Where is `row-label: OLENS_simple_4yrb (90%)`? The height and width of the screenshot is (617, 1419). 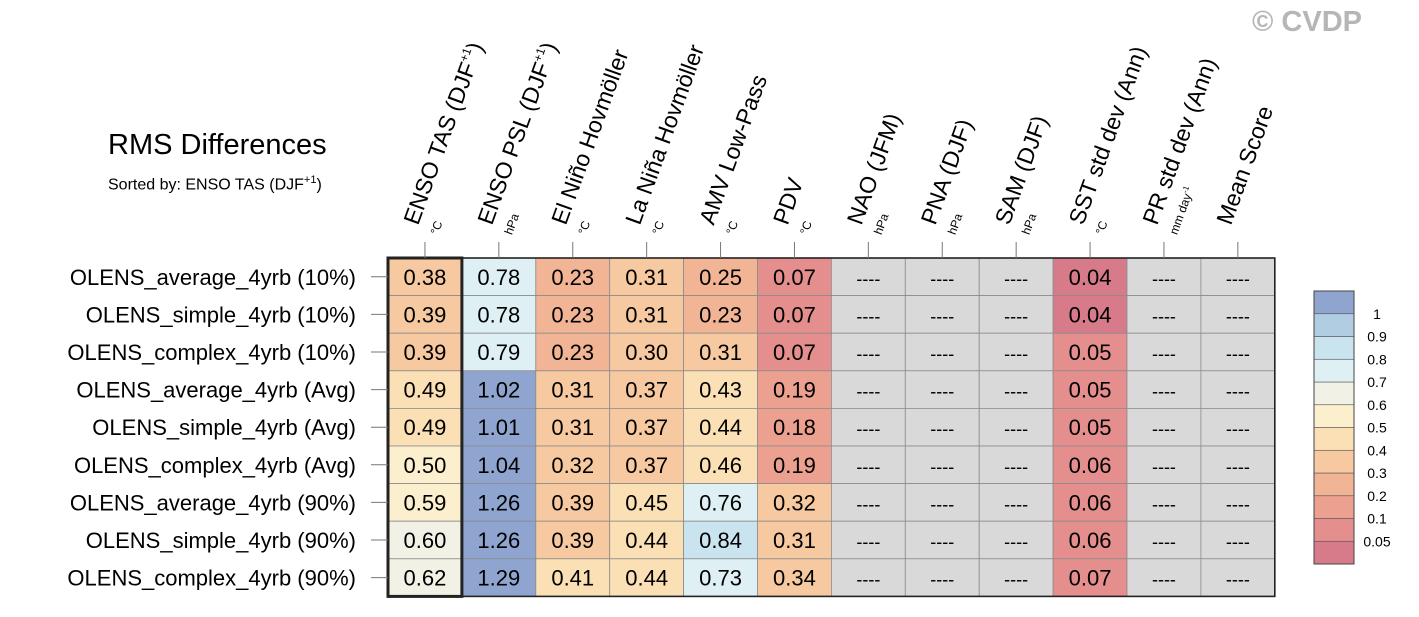 row-label: OLENS_simple_4yrb (90%) is located at coordinates (221, 540).